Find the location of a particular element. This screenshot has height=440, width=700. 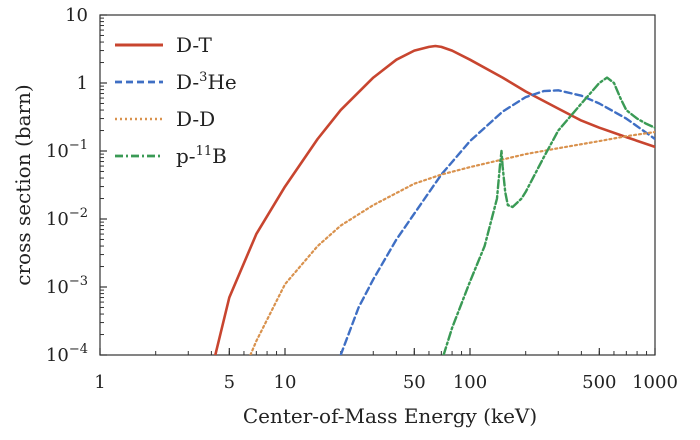

y-tick-label: 10 is located at coordinates (76, 15).